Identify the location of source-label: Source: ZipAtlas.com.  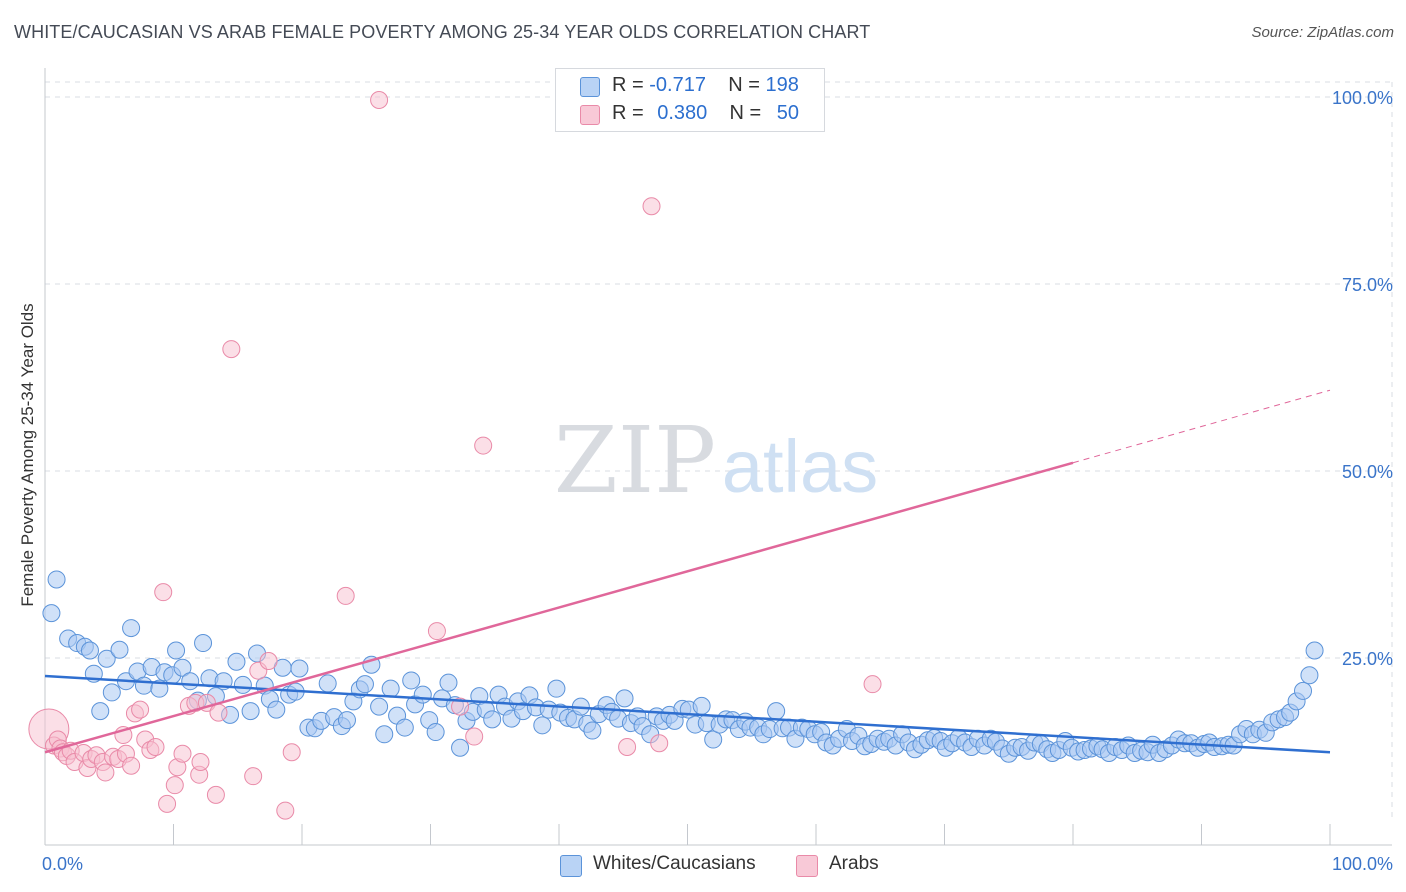
(1322, 32).